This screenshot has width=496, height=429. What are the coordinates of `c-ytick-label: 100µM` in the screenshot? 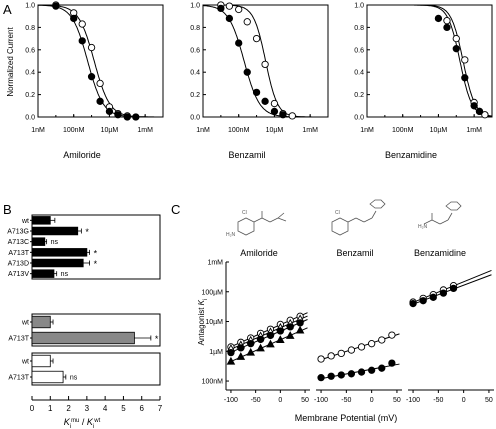 It's located at (212, 292).